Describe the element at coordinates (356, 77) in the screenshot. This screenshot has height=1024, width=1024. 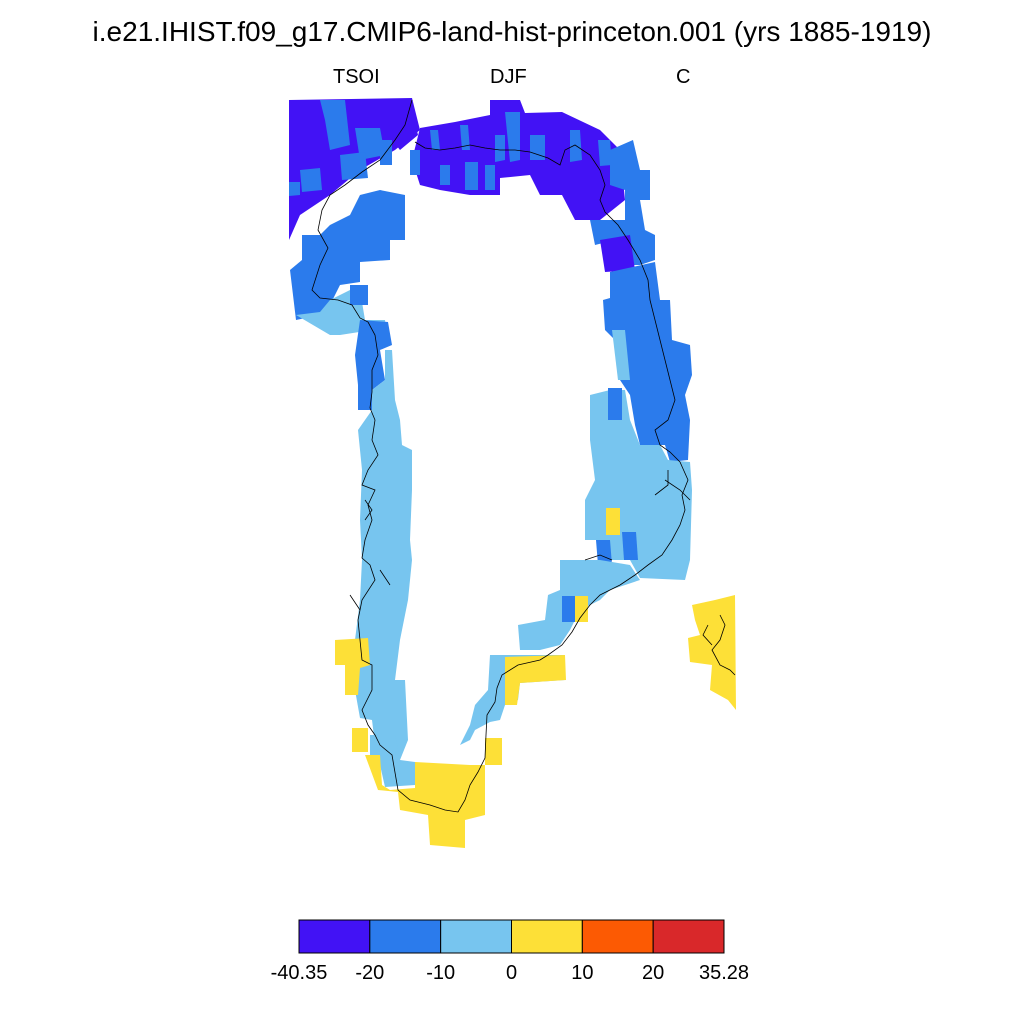
I see `variable-label: TSOI` at that location.